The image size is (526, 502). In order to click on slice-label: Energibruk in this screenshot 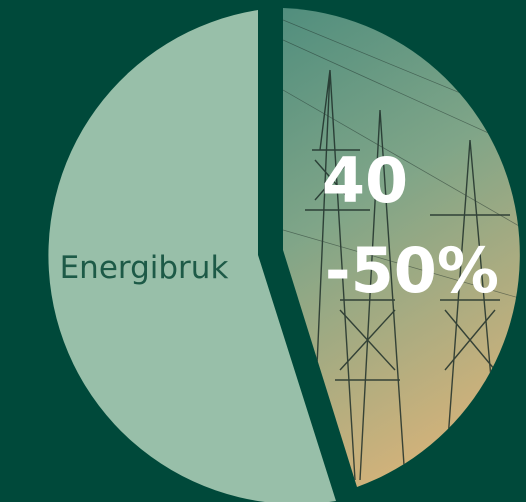, I will do `click(144, 268)`.